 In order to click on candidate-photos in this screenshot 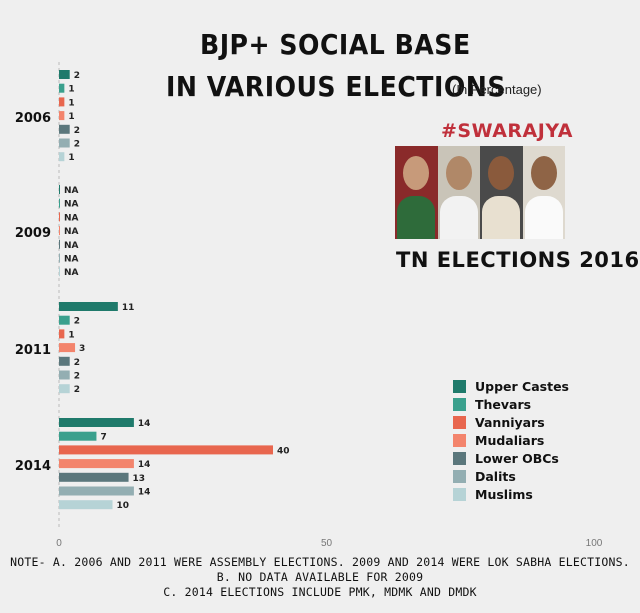, I will do `click(480, 192)`.